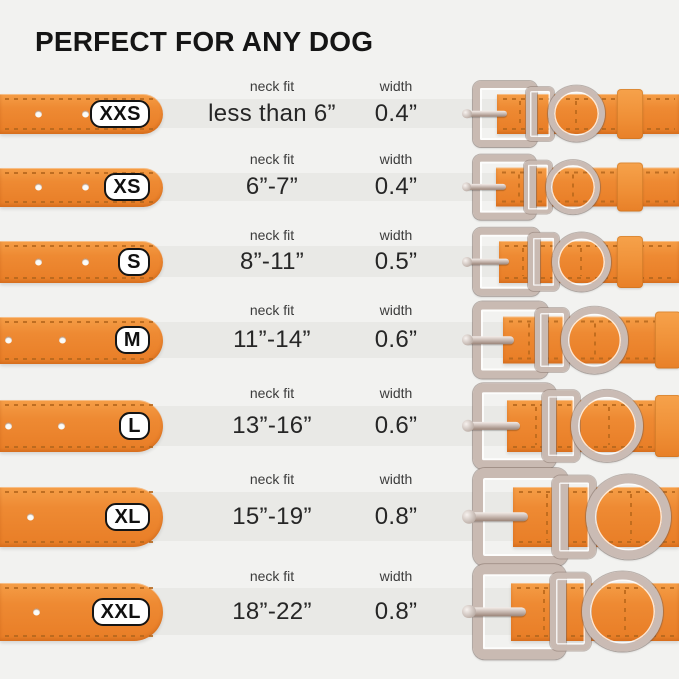  I want to click on neck-fit-value: 18”-22”, so click(272, 611).